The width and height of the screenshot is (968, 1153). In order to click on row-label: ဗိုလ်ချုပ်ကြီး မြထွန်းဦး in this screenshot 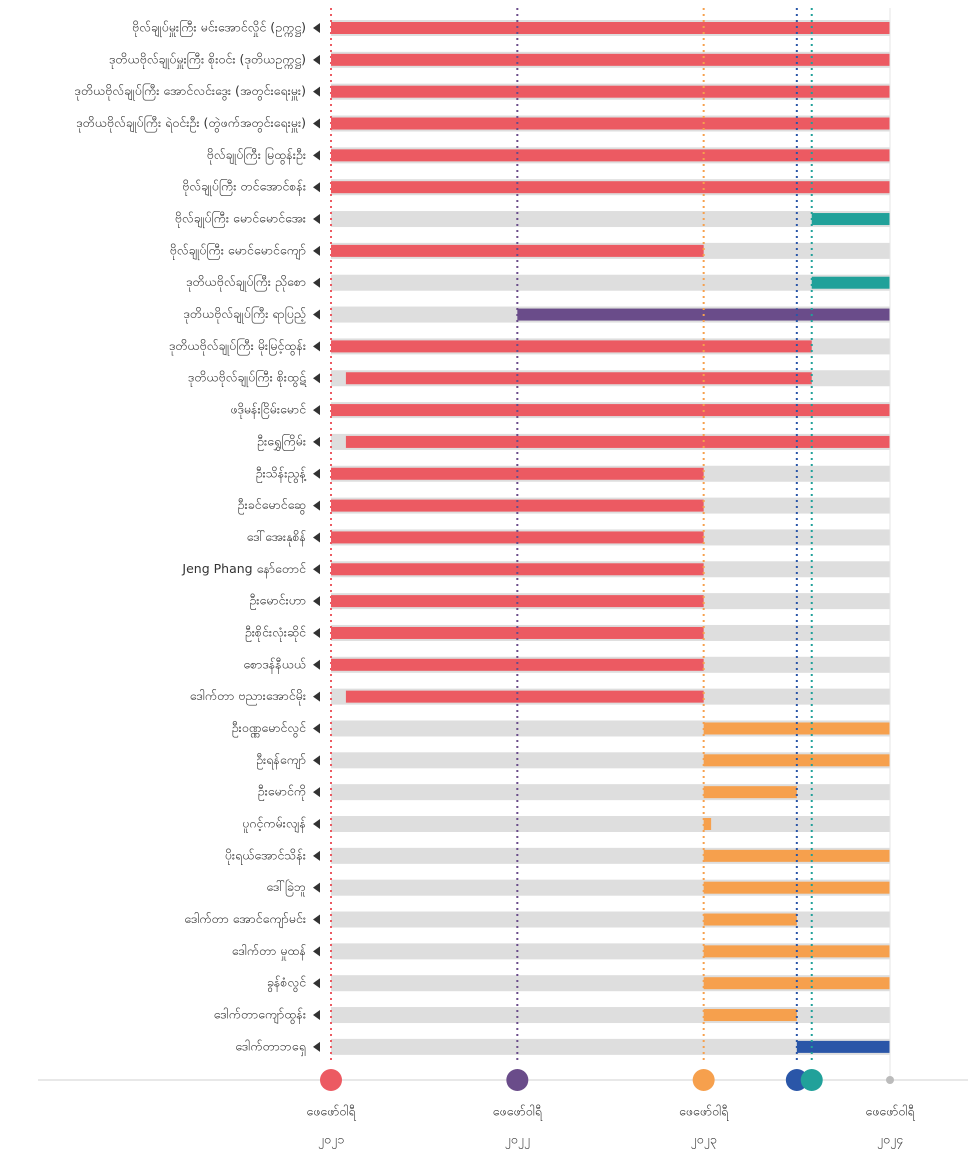, I will do `click(256, 155)`.